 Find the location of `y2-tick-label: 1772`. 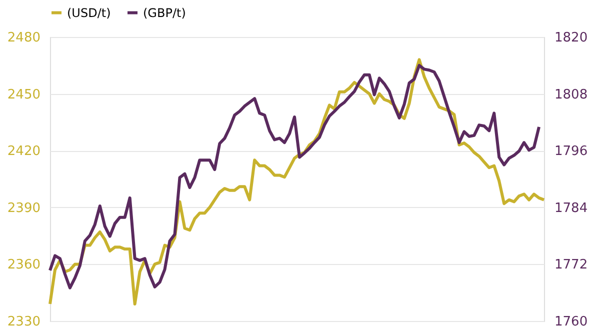

y2-tick-label: 1772 is located at coordinates (571, 265).